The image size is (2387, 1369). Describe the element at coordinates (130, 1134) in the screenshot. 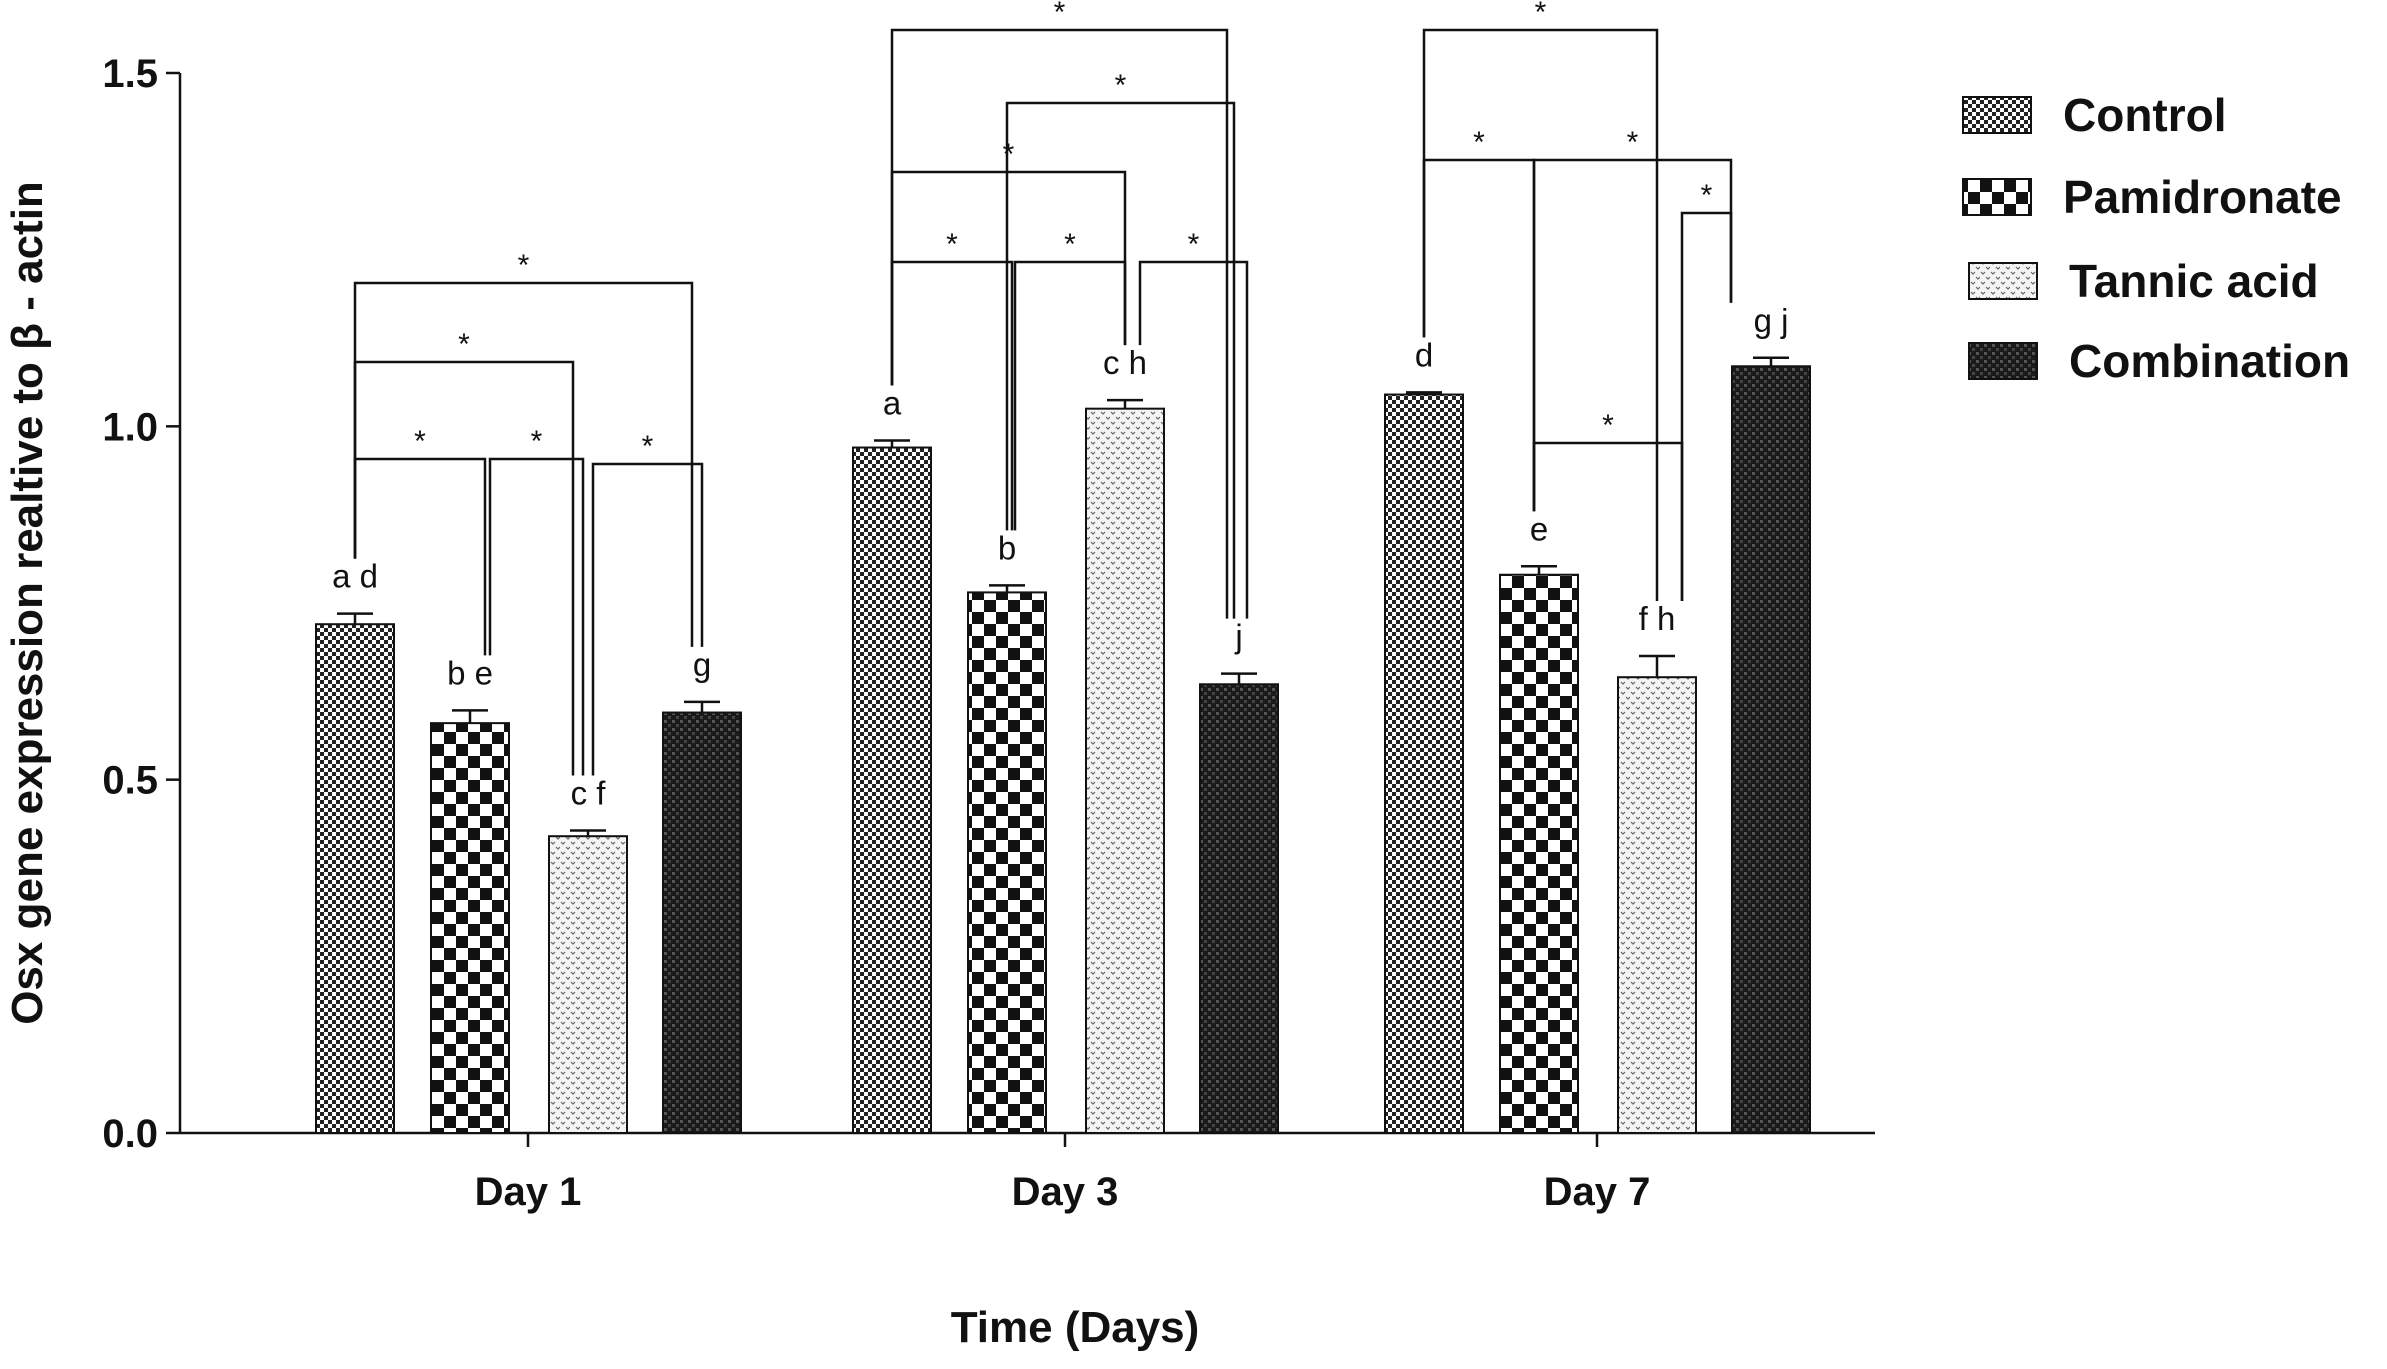

I see `y-tick-label: 0.0` at that location.